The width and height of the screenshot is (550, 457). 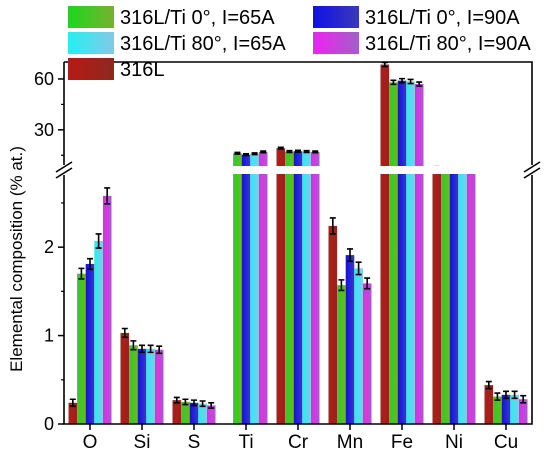 I want to click on break-mark-left, so click(x=64, y=170).